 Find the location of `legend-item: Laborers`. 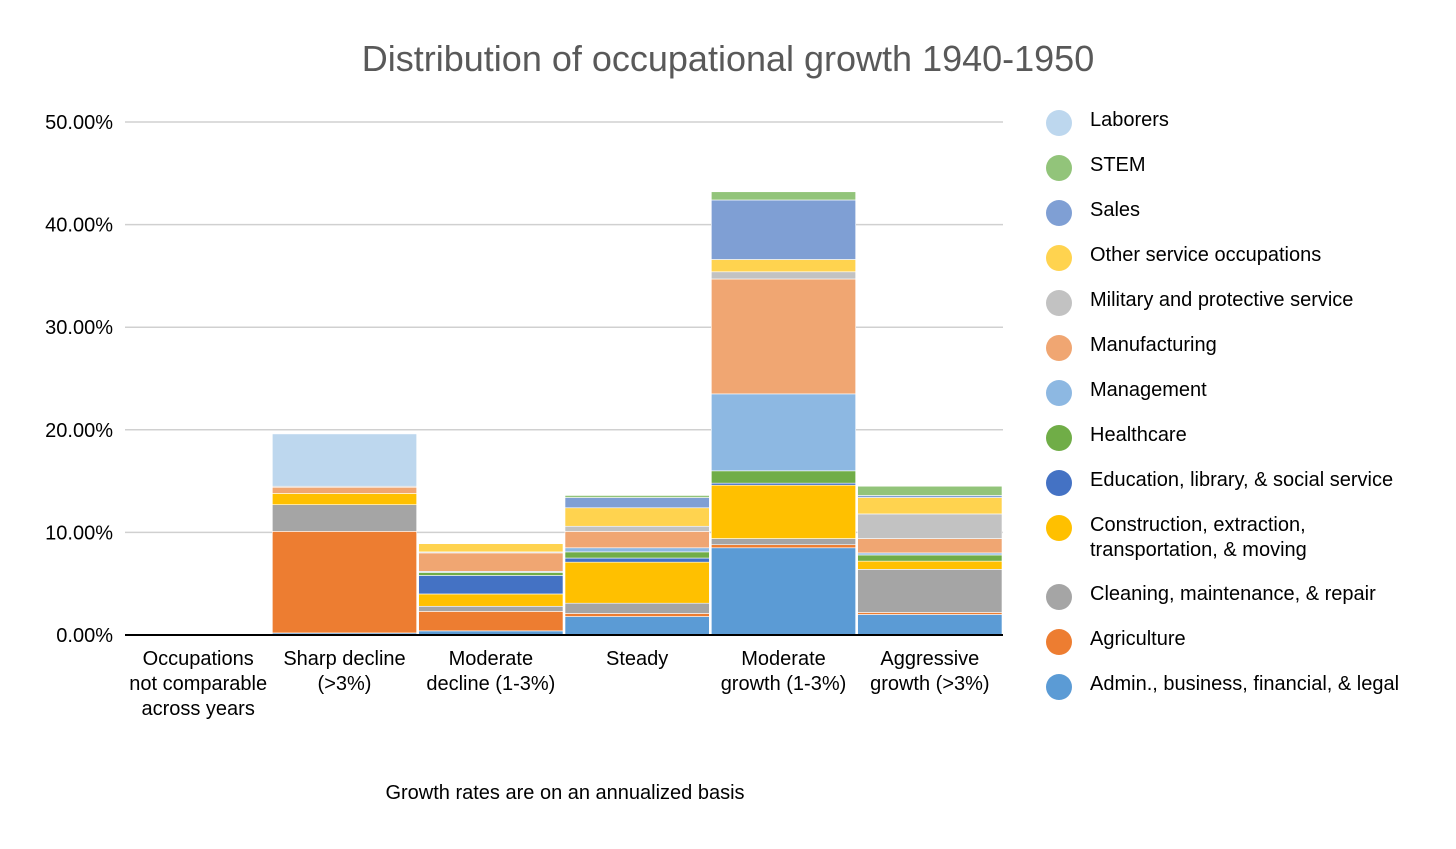

legend-item: Laborers is located at coordinates (1233, 122).